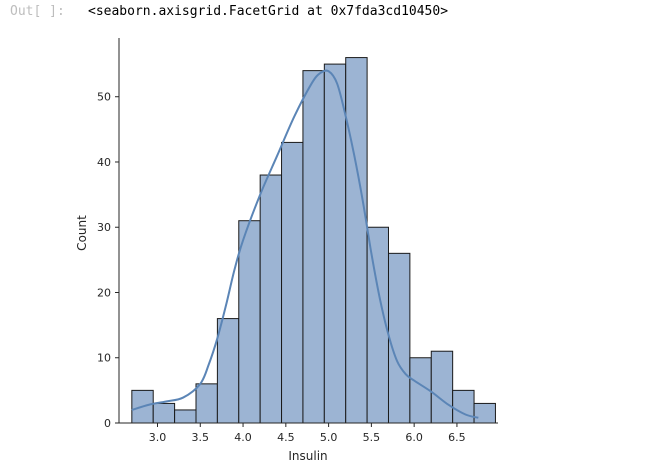 The width and height of the screenshot is (652, 476). What do you see at coordinates (158, 437) in the screenshot?
I see `x-tick-label: 3.0` at bounding box center [158, 437].